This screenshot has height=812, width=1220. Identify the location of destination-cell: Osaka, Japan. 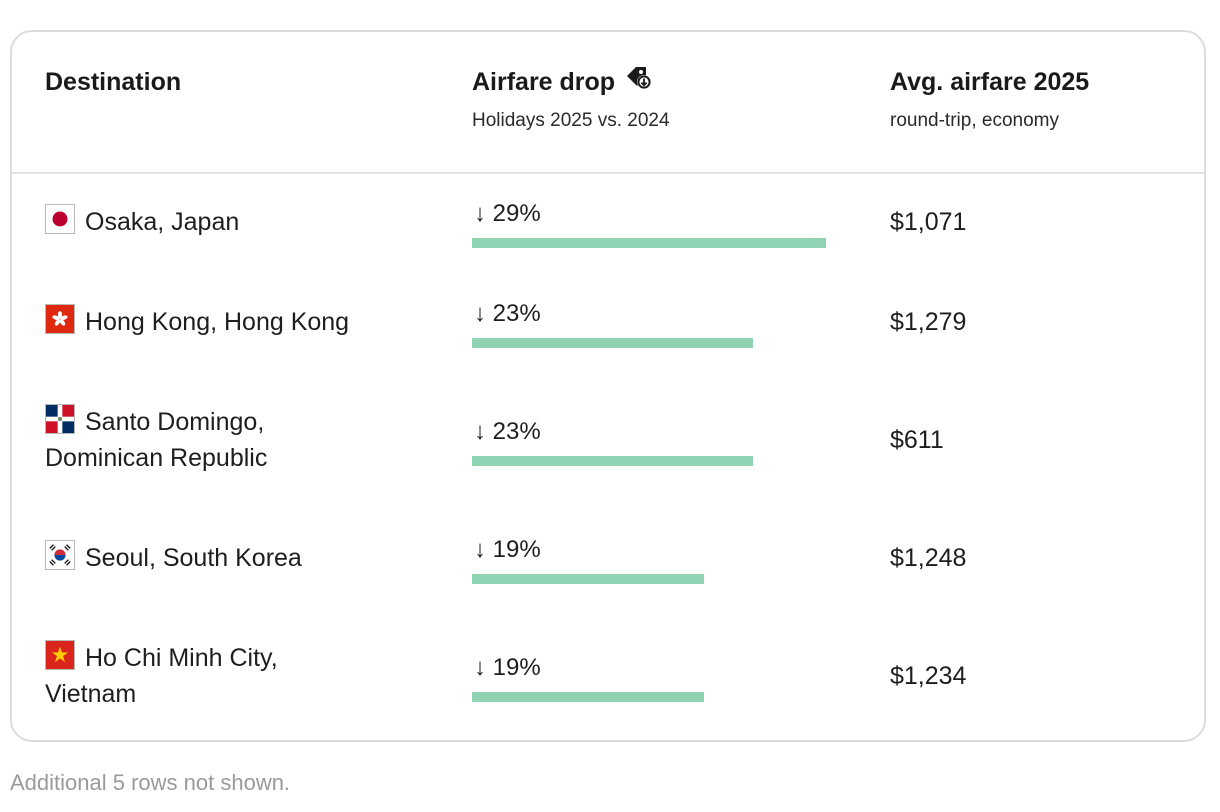
(235, 222).